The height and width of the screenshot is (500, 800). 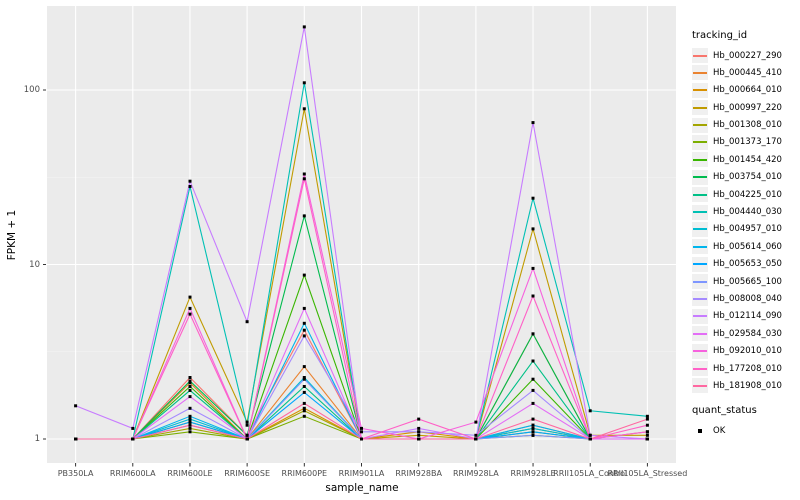 What do you see at coordinates (747, 55) in the screenshot?
I see `legend-item-label: Hb_000227_290` at bounding box center [747, 55].